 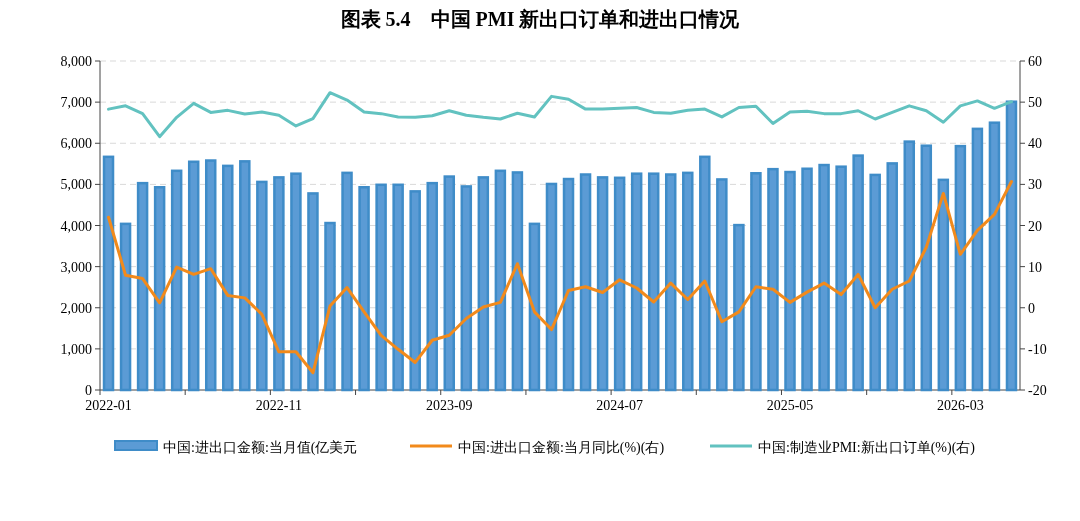 I want to click on legend-label: 中国:制造业PMI:新出口订单(%)(右), so click(x=867, y=448).